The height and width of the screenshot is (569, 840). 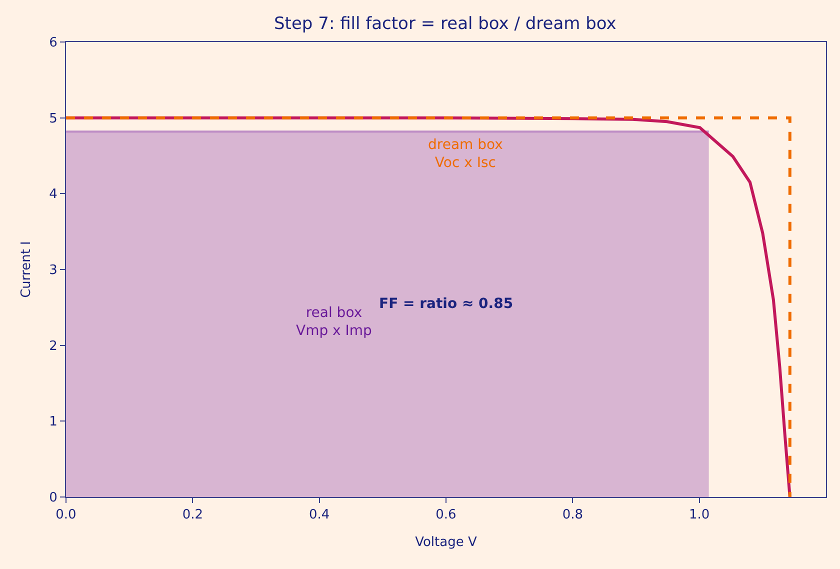 I want to click on y-tick-label: 2, so click(x=53, y=346).